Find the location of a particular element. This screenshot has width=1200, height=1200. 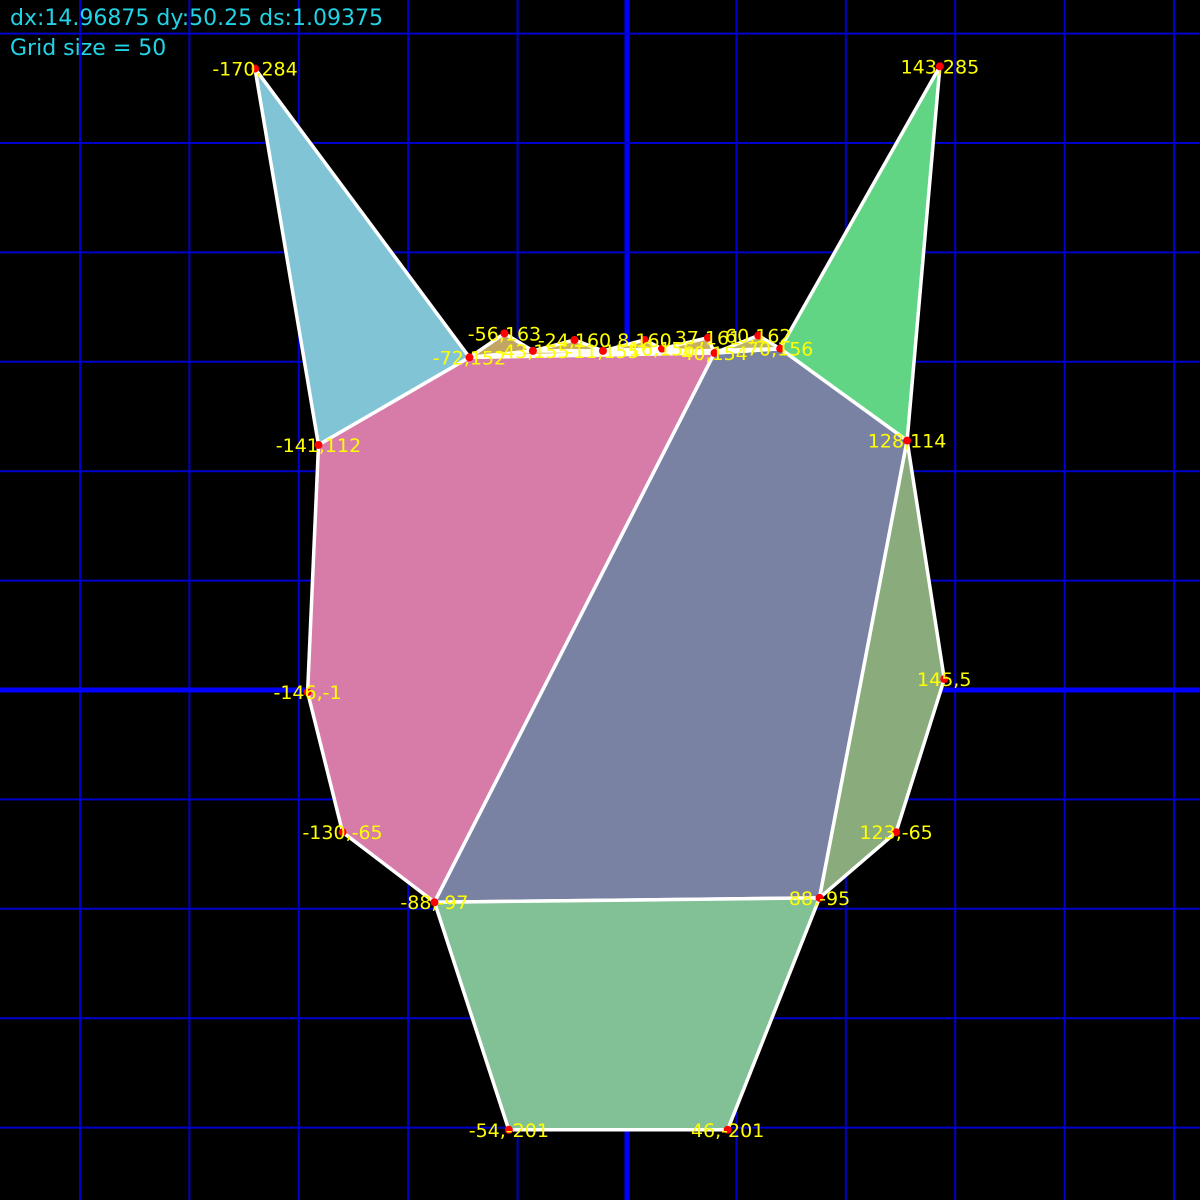

vertex-label: -130,-65 is located at coordinates (342, 833).